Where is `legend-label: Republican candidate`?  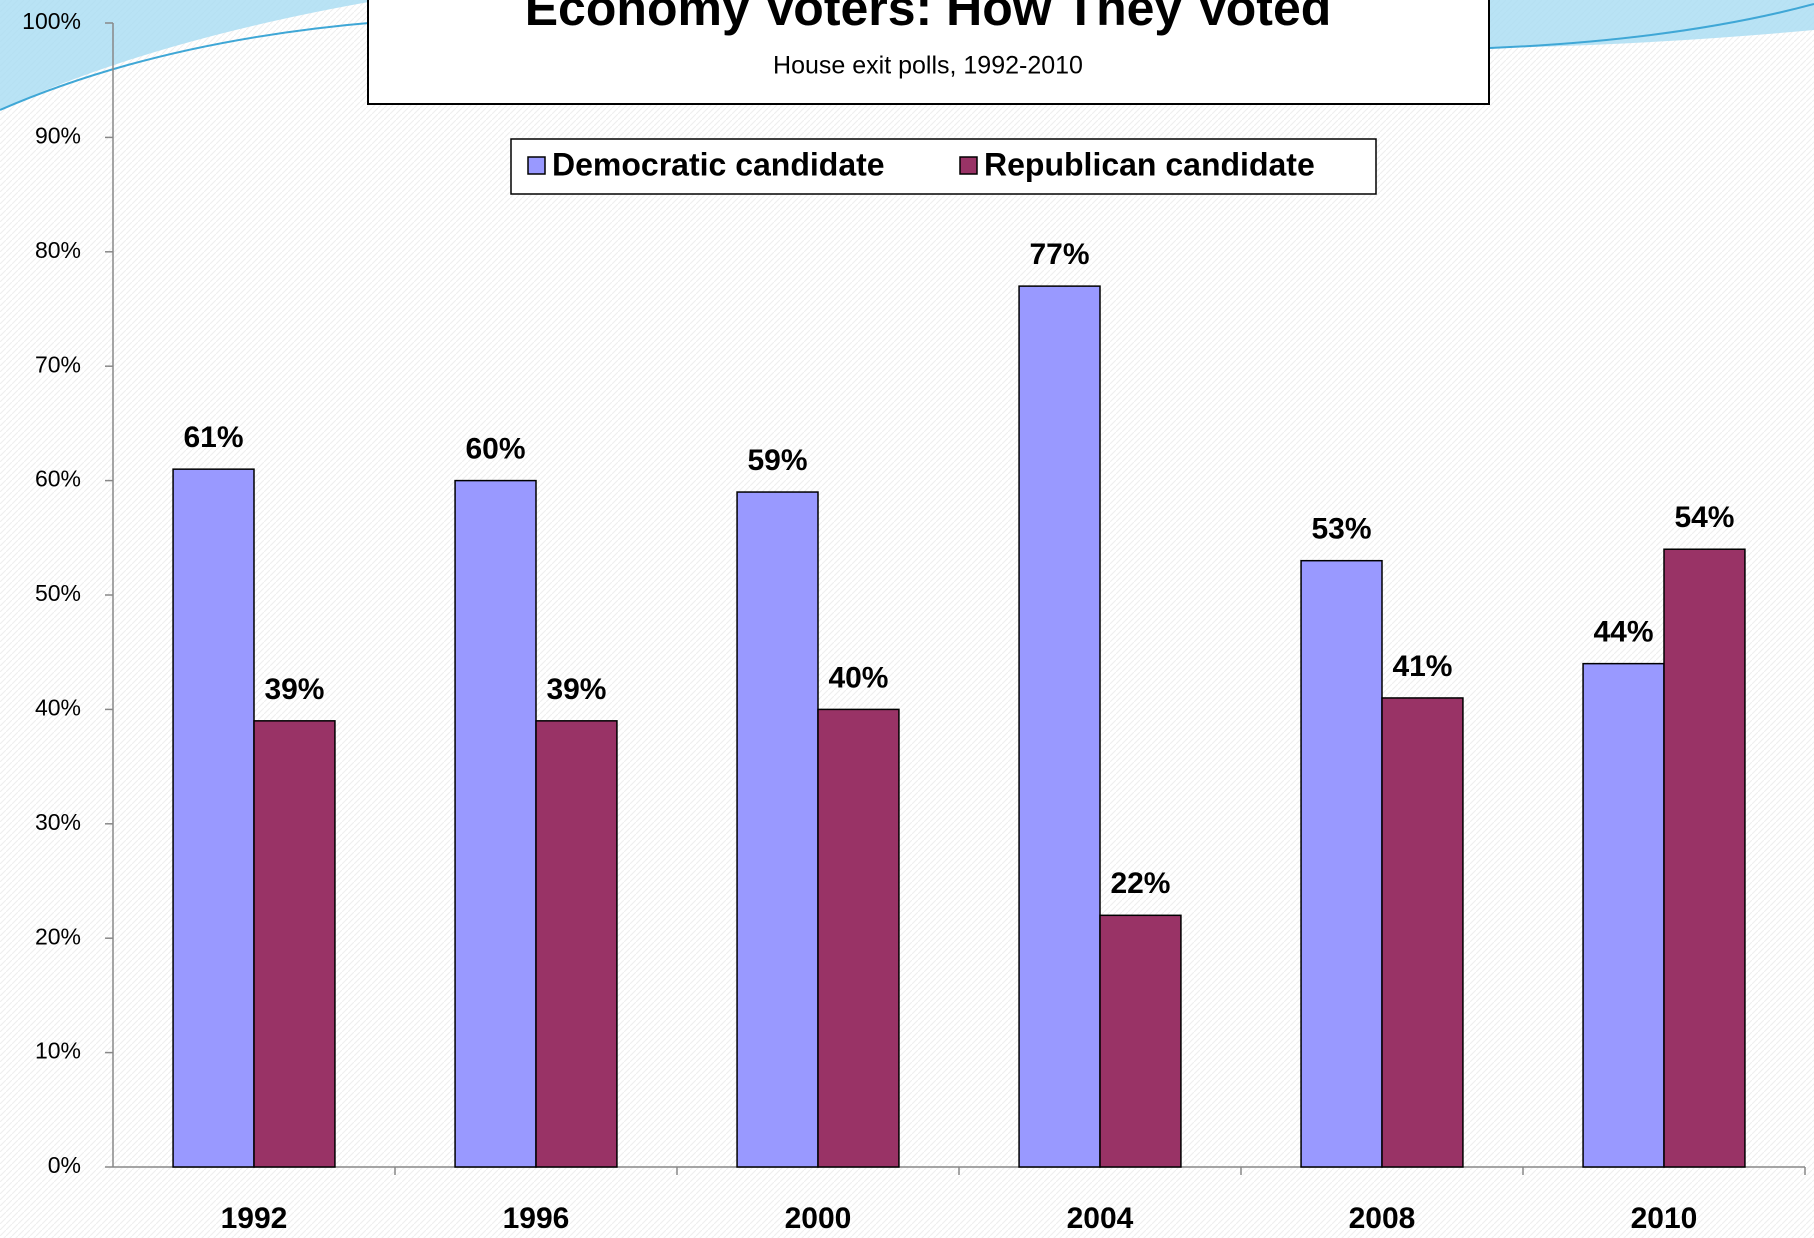
legend-label: Republican candidate is located at coordinates (1149, 164).